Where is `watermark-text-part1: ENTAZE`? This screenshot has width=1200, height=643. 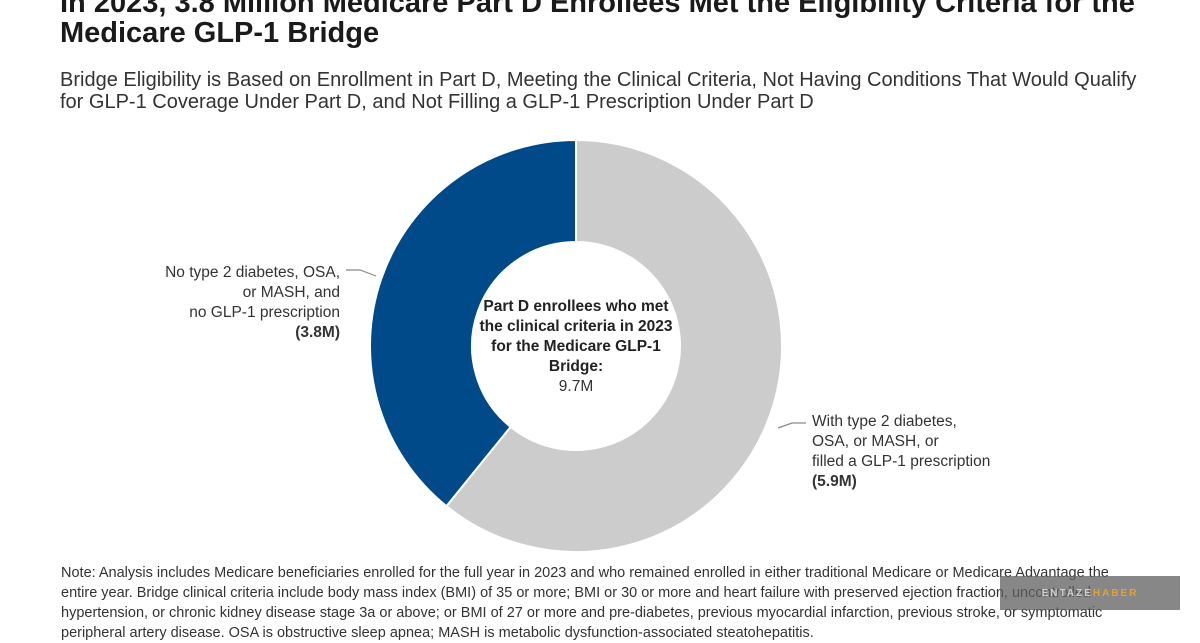
watermark-text-part1: ENTAZE is located at coordinates (1067, 593).